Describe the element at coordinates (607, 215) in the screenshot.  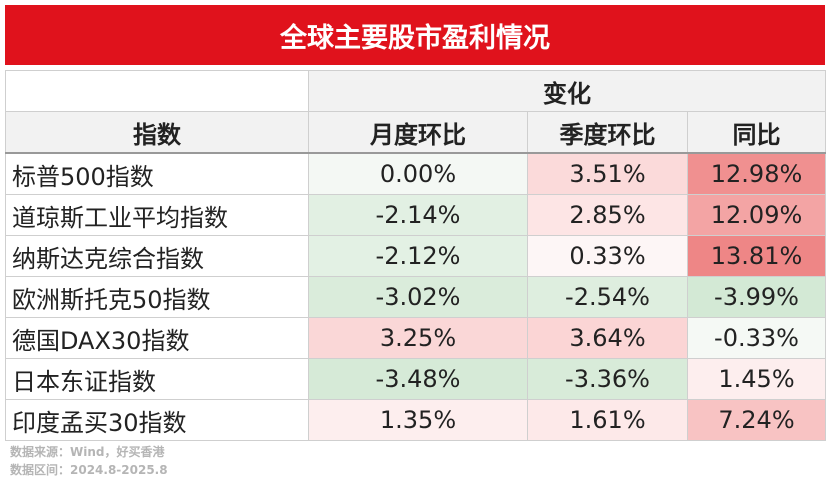
I see `change-cell: 2.85%` at that location.